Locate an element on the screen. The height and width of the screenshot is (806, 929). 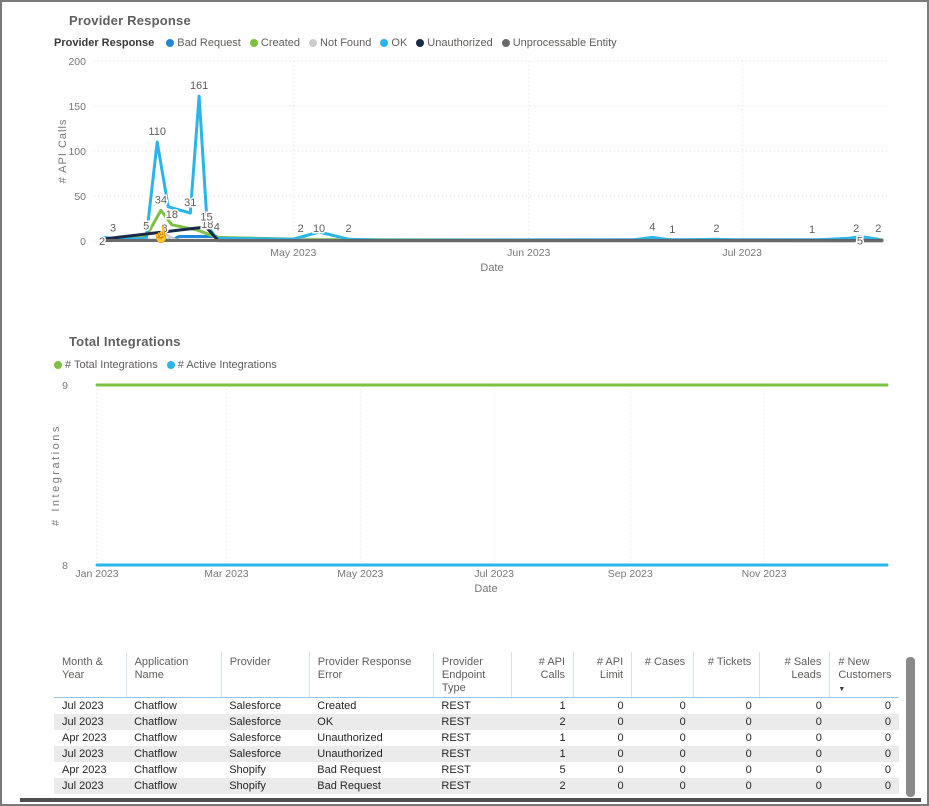
y-tick-label: 150 is located at coordinates (77, 107).